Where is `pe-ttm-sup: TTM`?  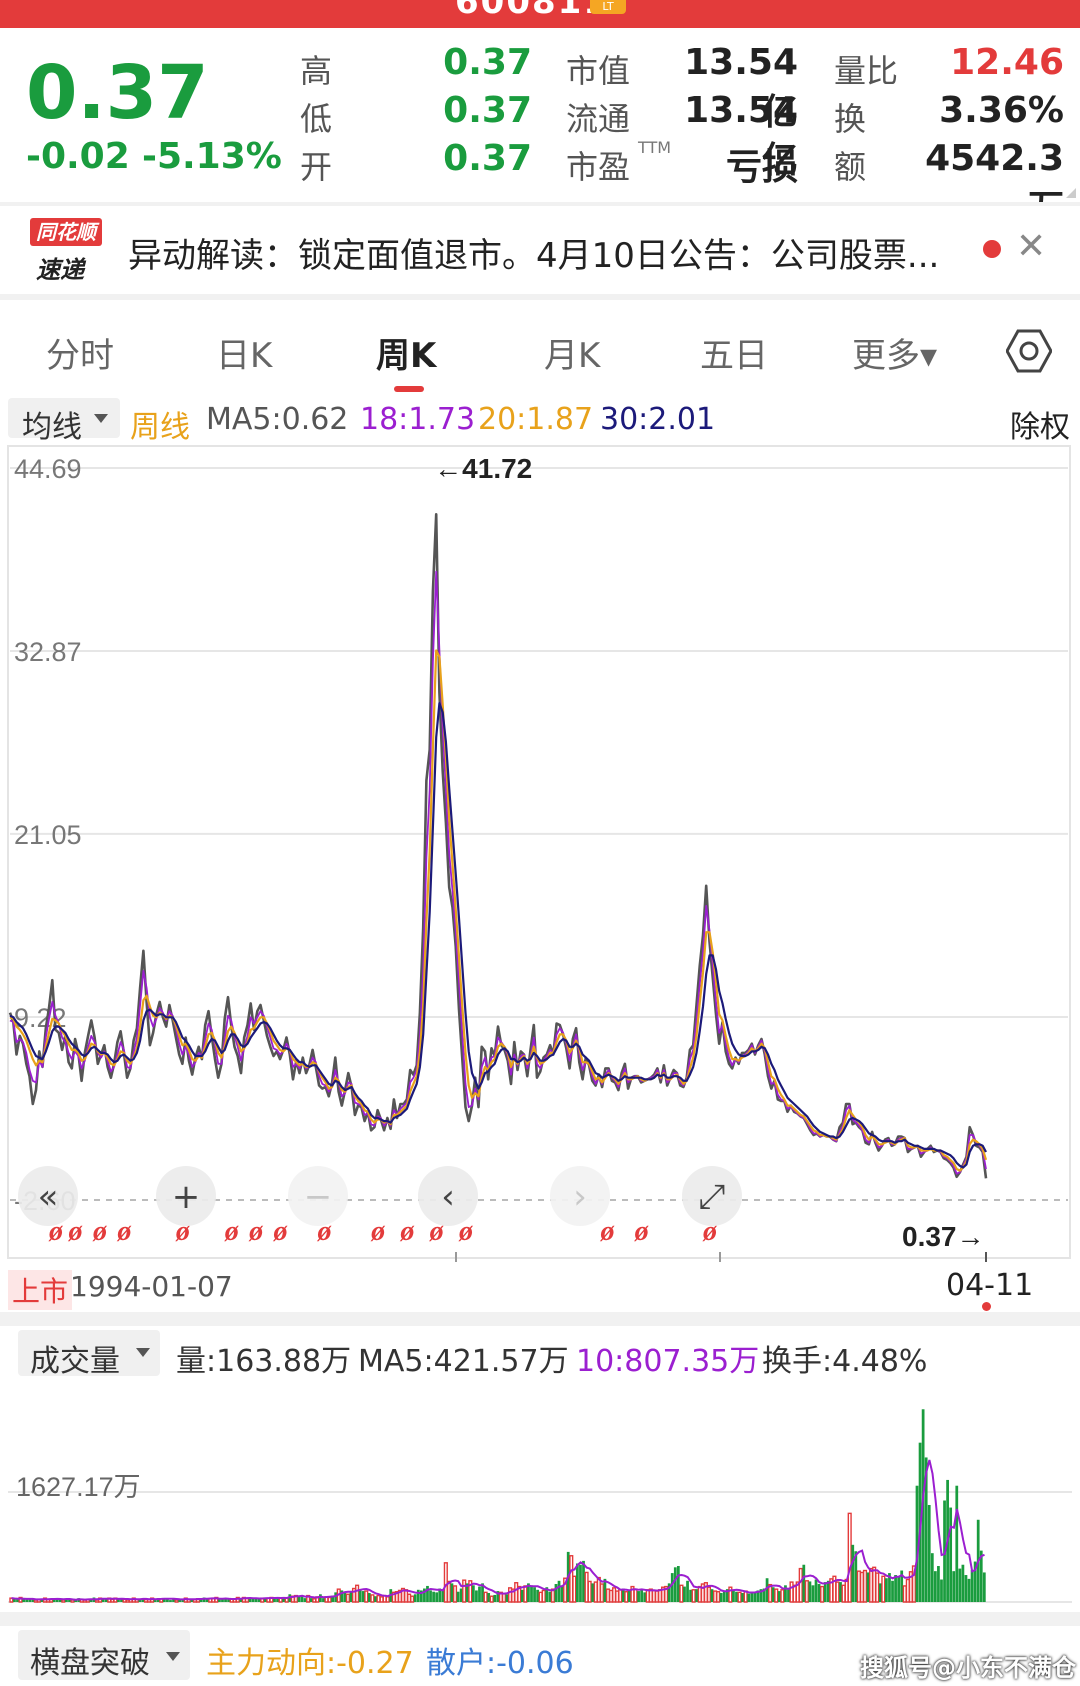 pe-ttm-sup: TTM is located at coordinates (655, 147).